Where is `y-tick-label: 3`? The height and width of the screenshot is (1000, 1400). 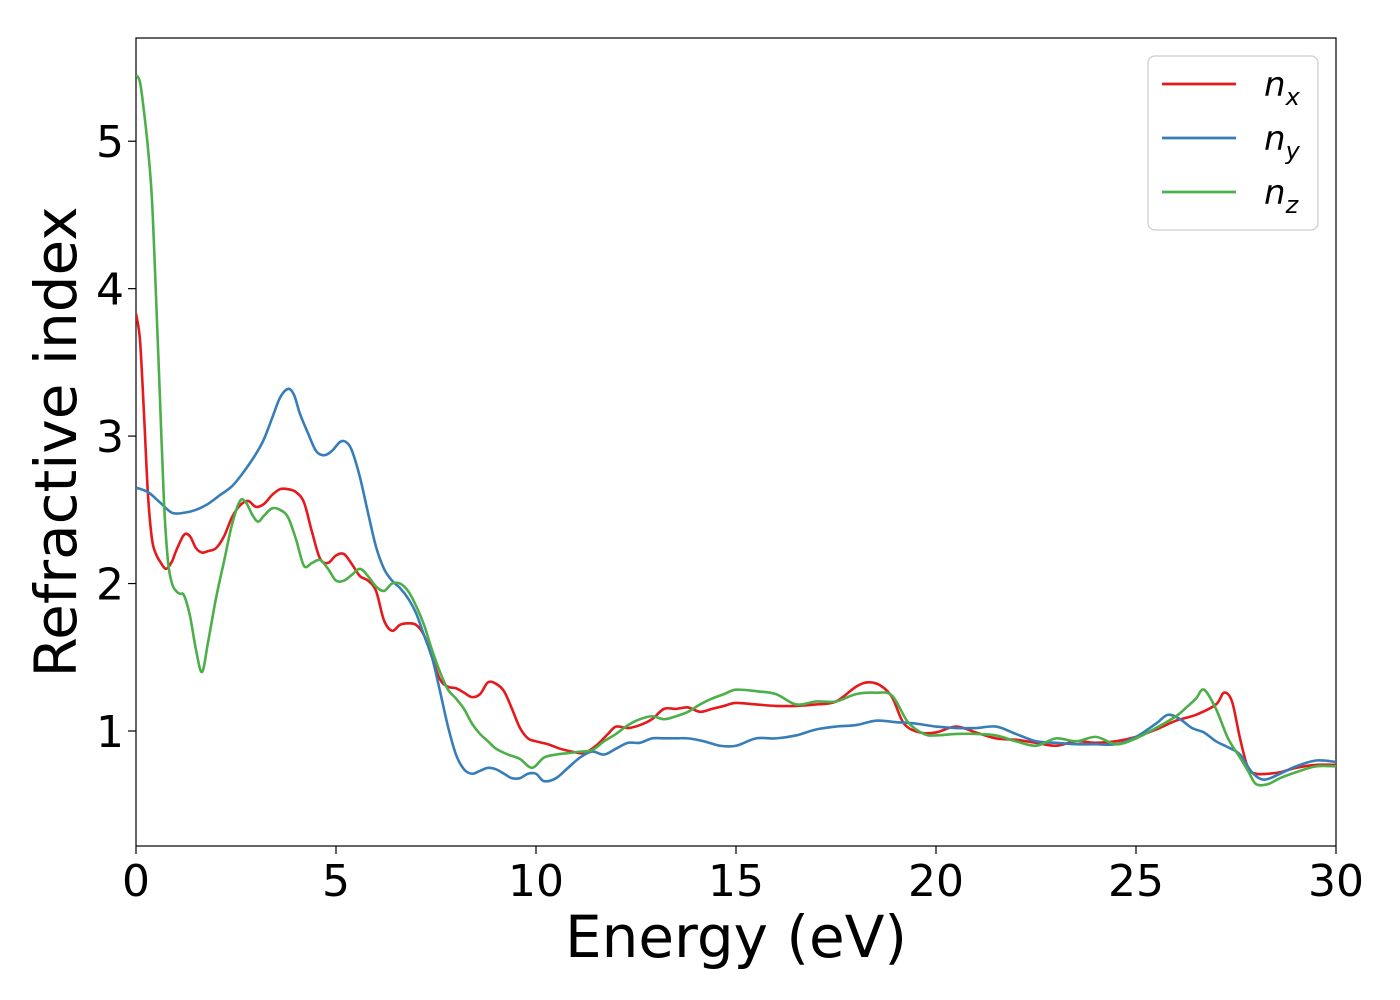
y-tick-label: 3 is located at coordinates (110, 437).